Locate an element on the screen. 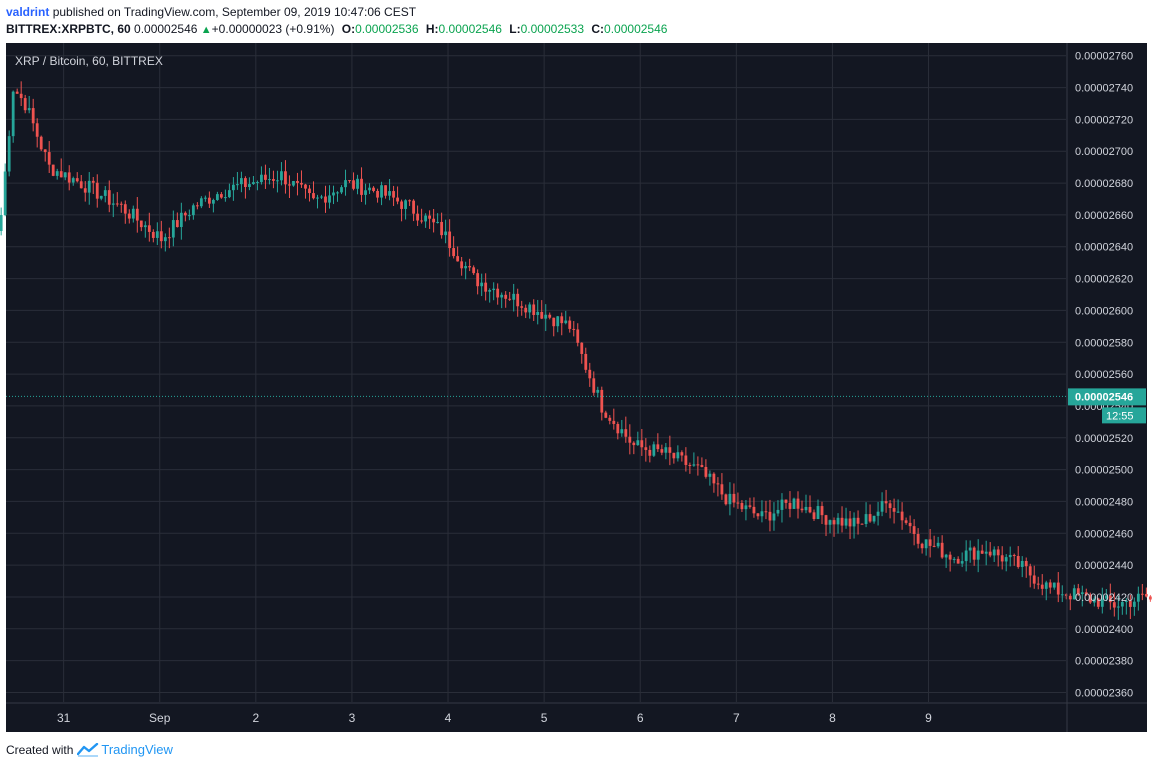  y-tick-label: 0.00002740 is located at coordinates (1104, 89).